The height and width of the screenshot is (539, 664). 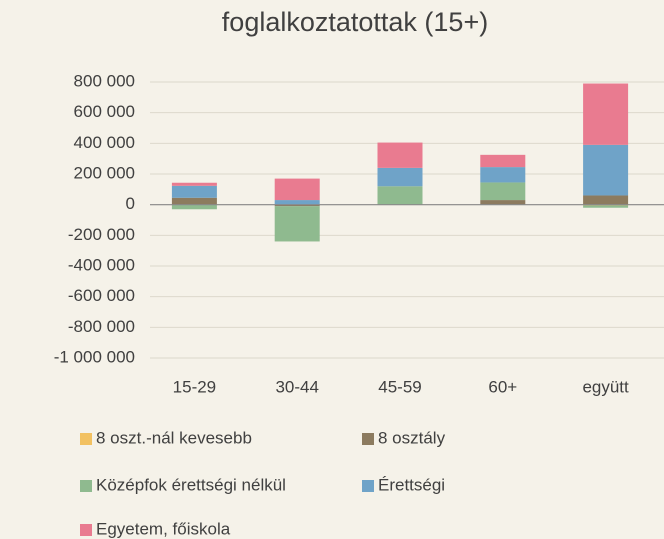 I want to click on y-tick-label: 800 000, so click(x=104, y=80).